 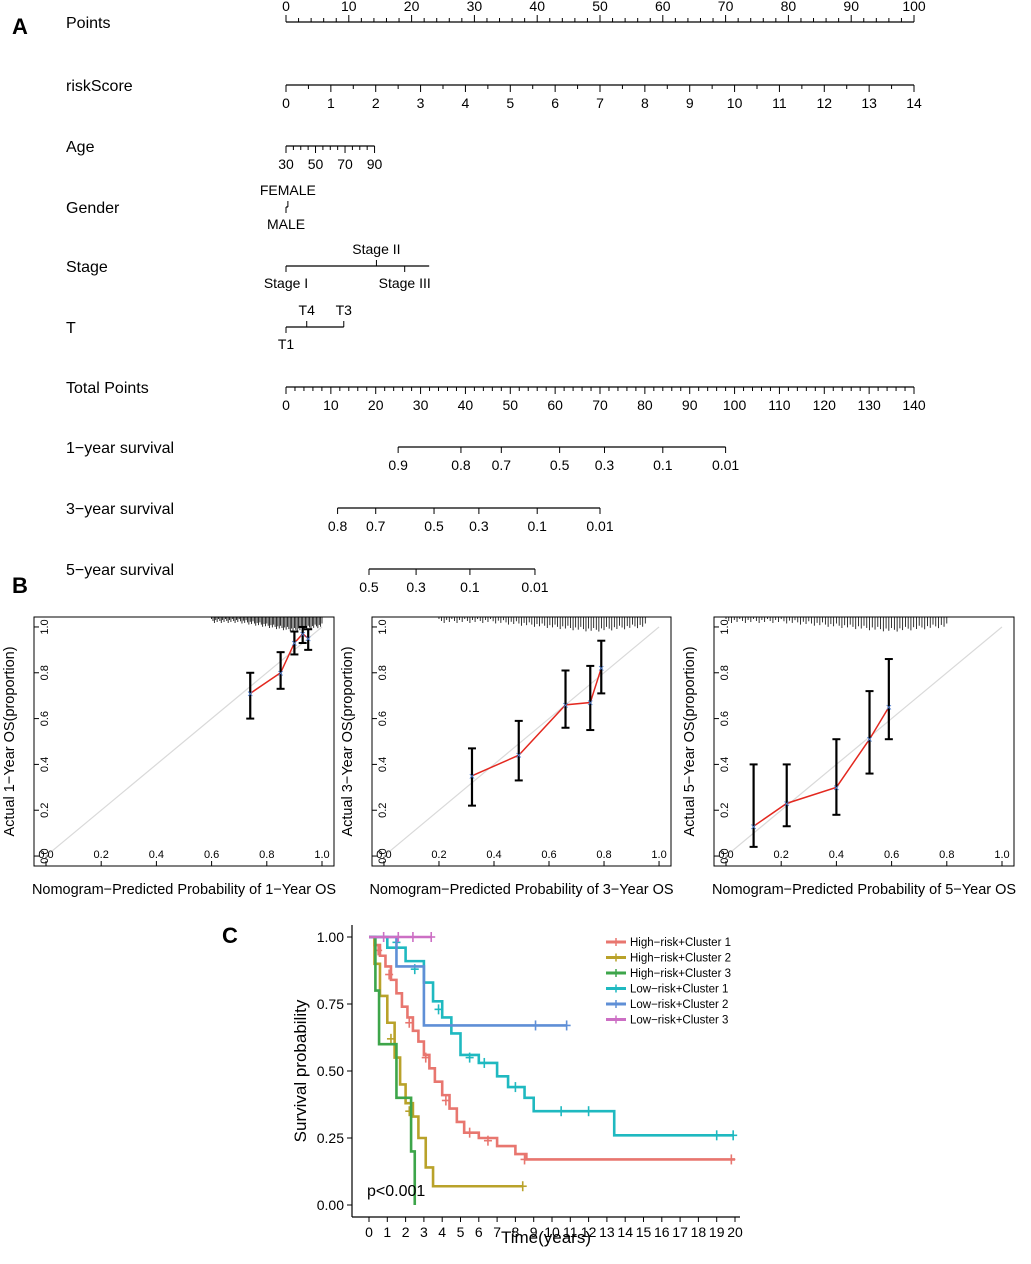 What do you see at coordinates (330, 1138) in the screenshot?
I see `y-tick-label: 0.25` at bounding box center [330, 1138].